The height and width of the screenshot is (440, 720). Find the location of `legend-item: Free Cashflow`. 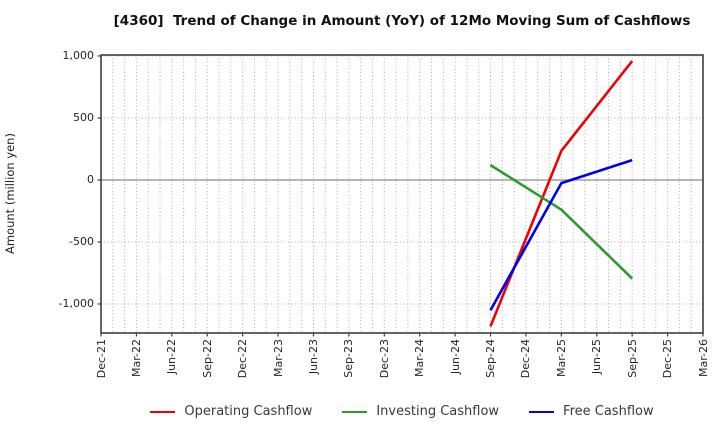

legend-item: Free Cashflow is located at coordinates (591, 412).